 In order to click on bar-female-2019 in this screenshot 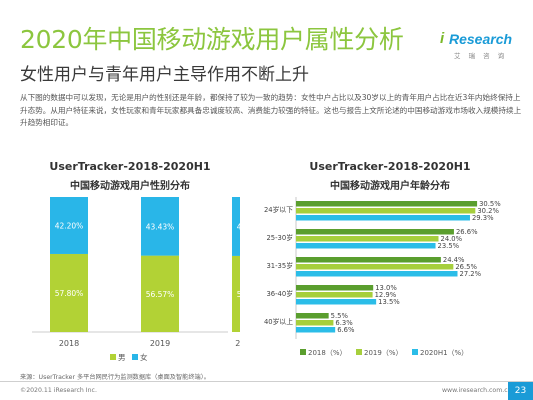, I will do `click(160, 226)`.